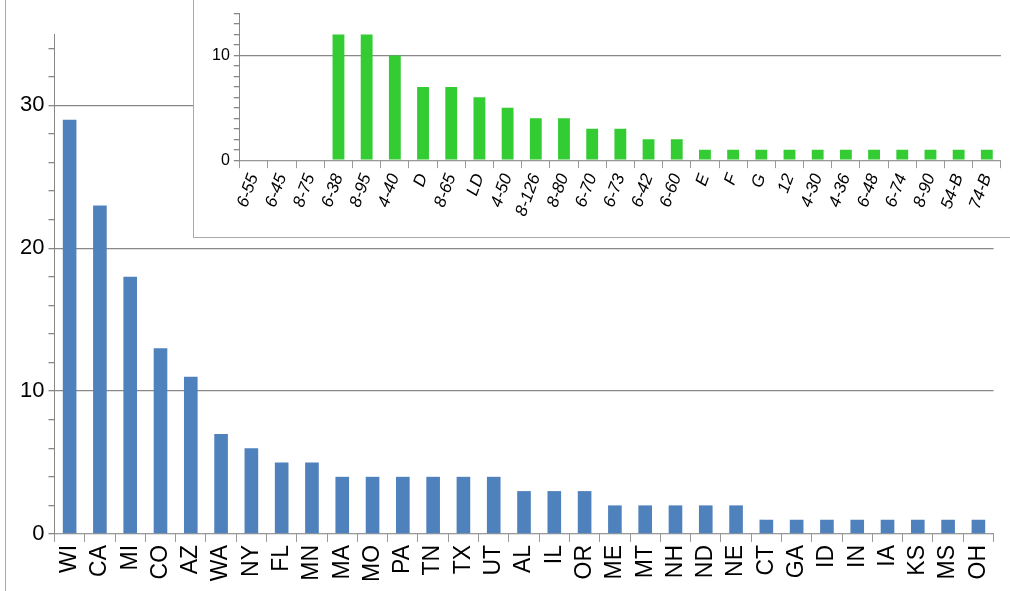  I want to click on x-tick-label: NY, so click(249, 560).